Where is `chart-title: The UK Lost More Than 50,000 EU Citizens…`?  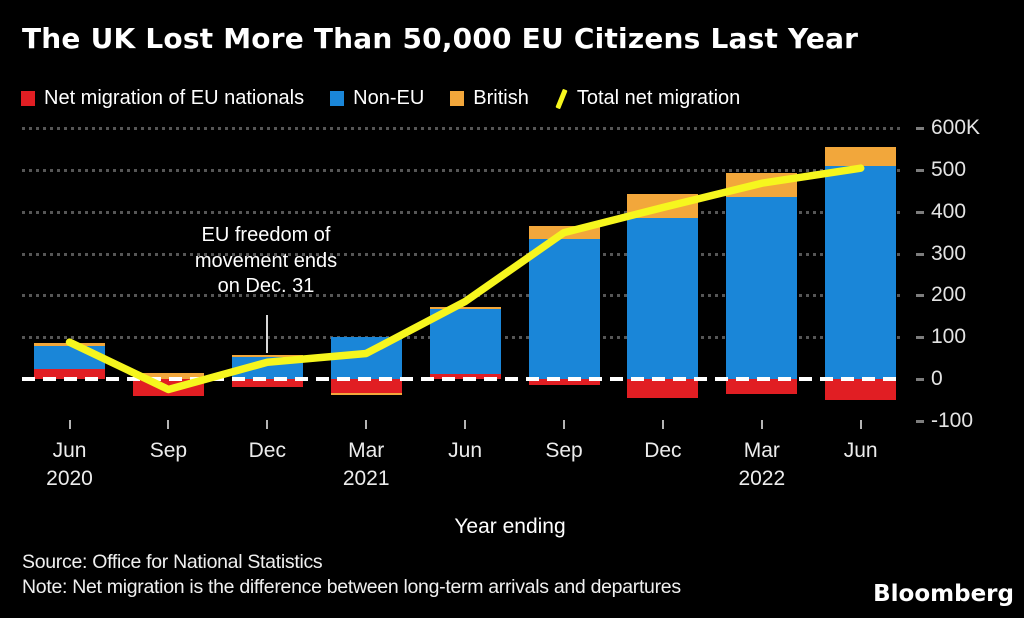
chart-title: The UK Lost More Than 50,000 EU Citizens… is located at coordinates (440, 38).